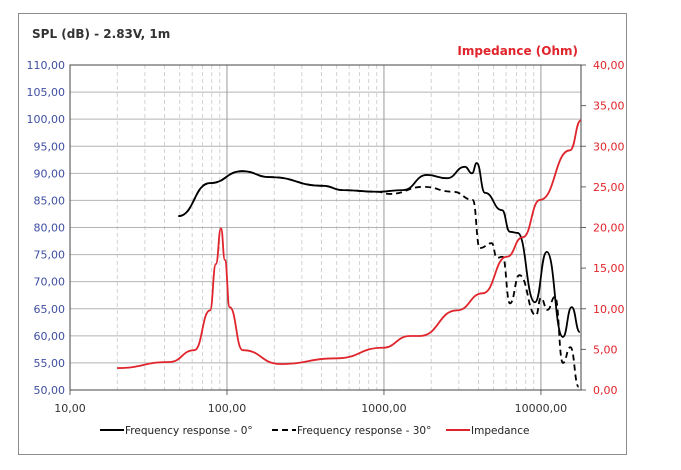 The image size is (681, 470). Describe the element at coordinates (500, 431) in the screenshot. I see `legend-label: Impedance` at that location.